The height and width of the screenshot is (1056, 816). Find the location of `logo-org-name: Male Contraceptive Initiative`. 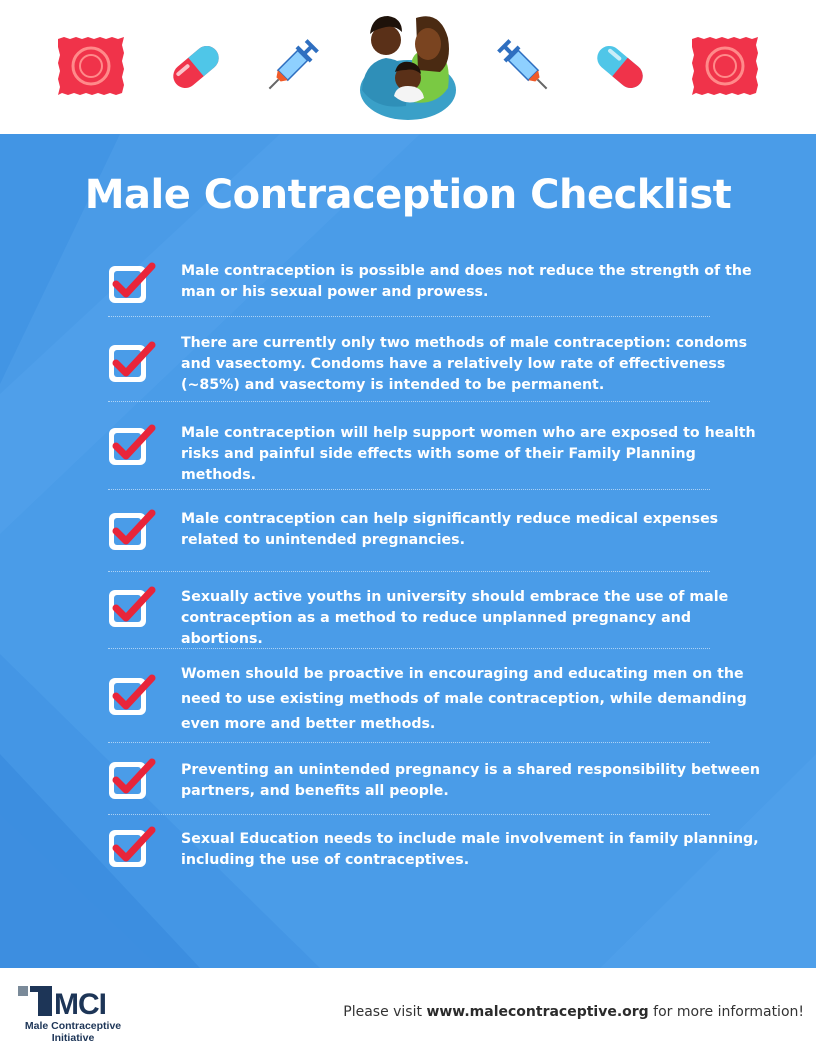

logo-org-name: Male Contraceptive Initiative is located at coordinates (73, 1032).